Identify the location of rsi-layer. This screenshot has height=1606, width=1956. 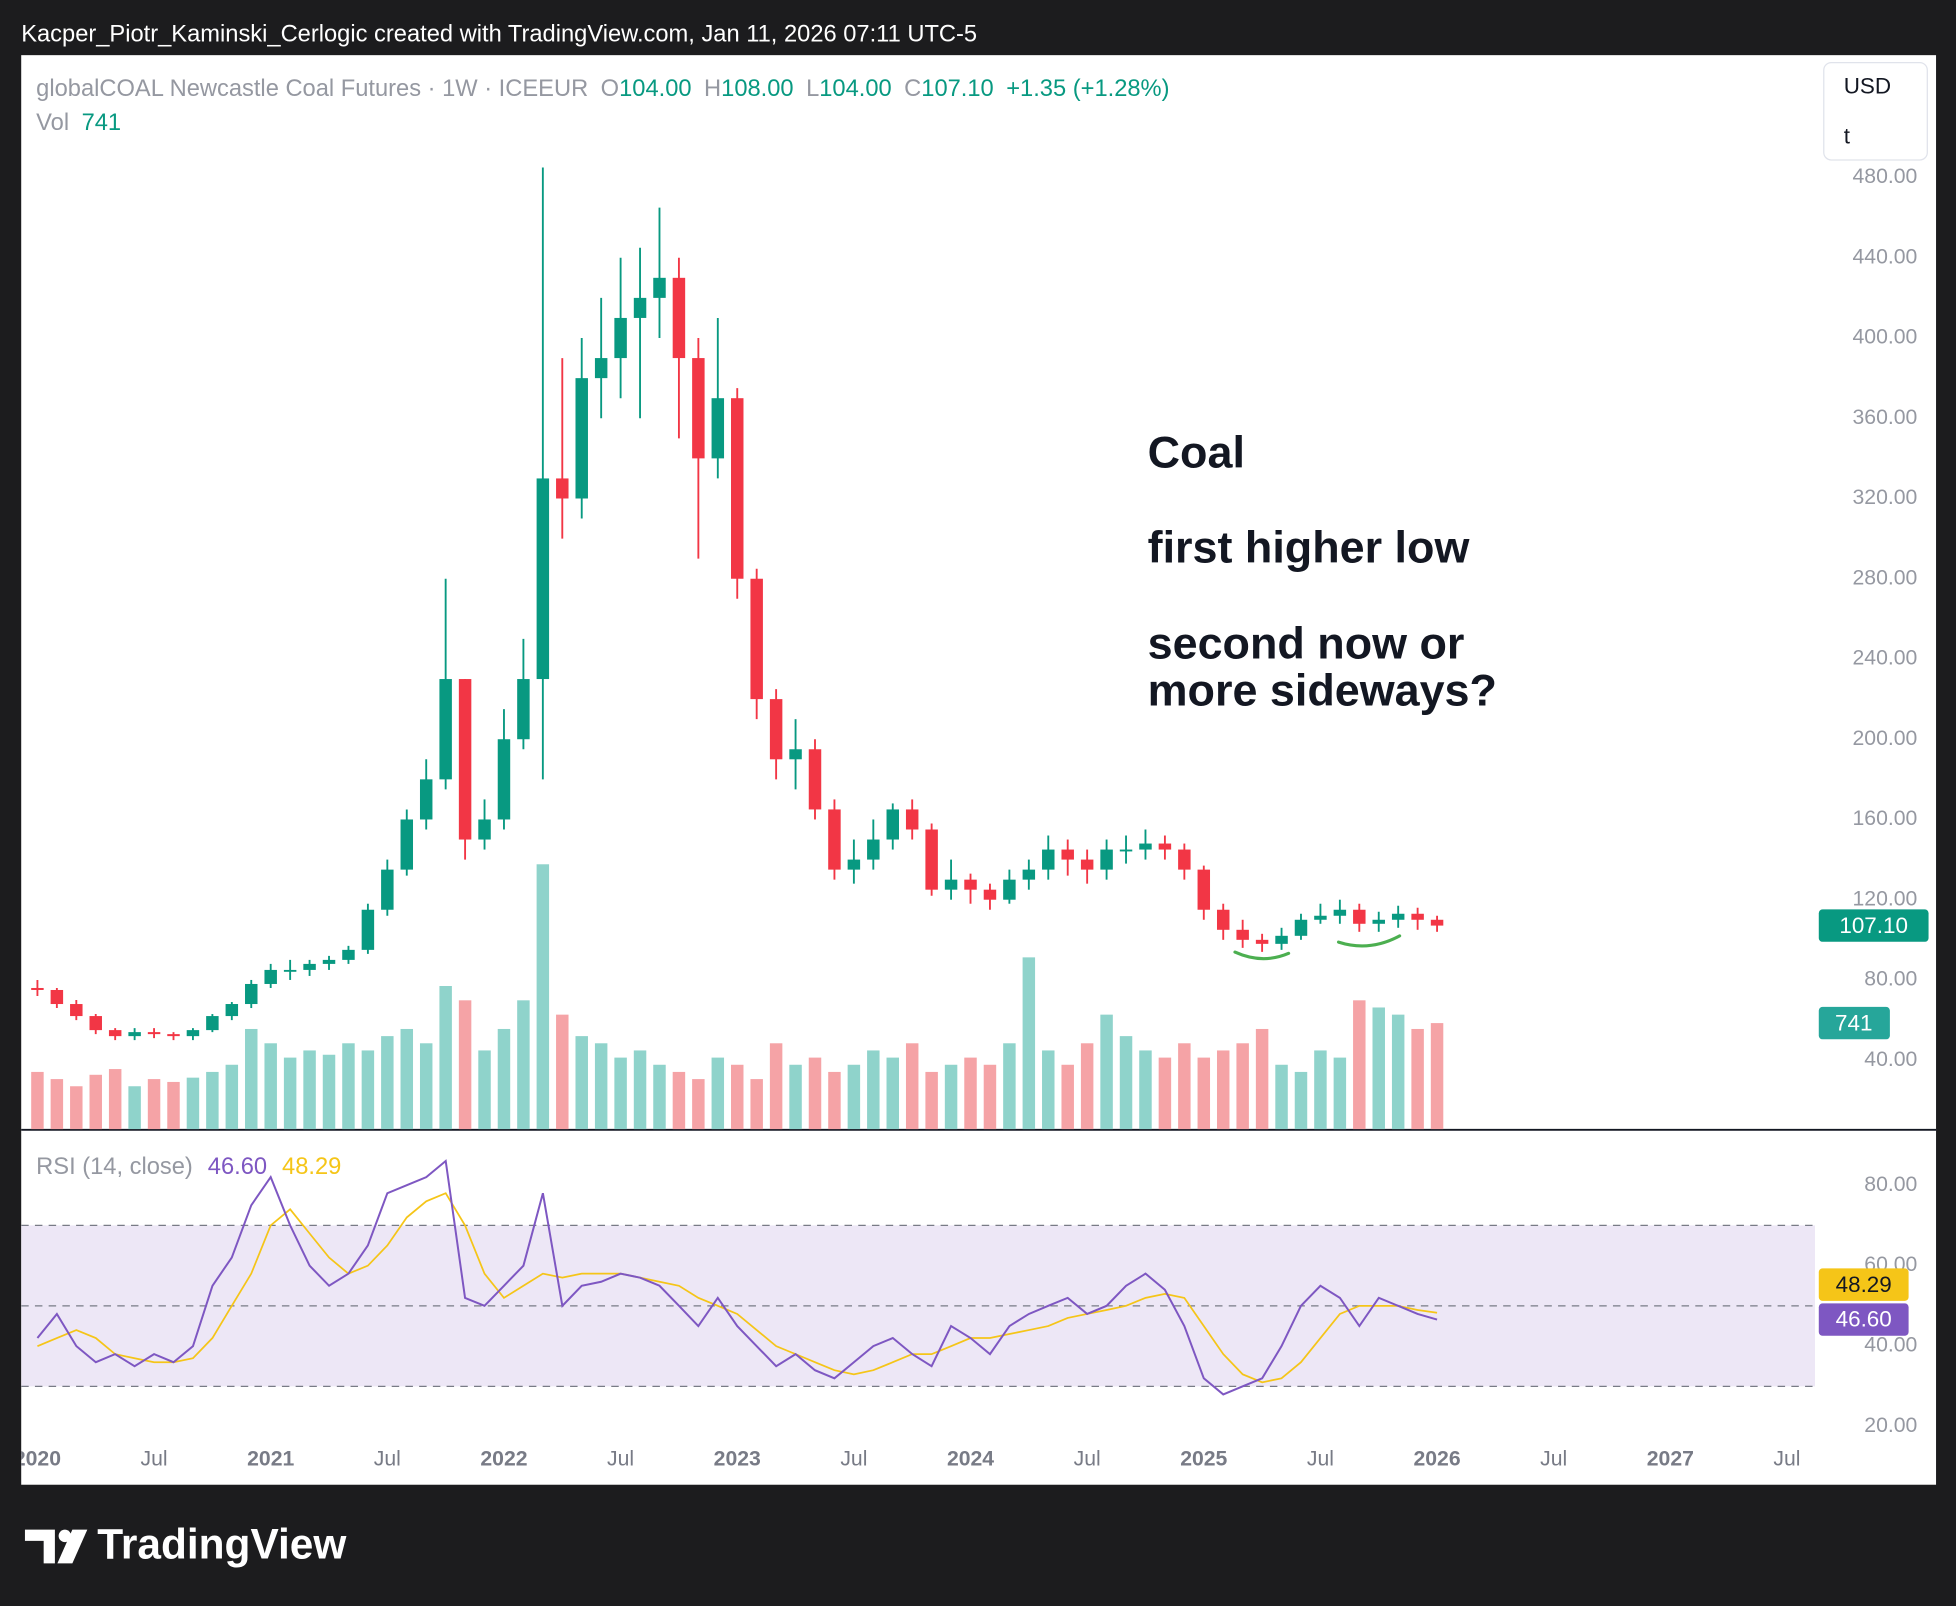
(918, 1277).